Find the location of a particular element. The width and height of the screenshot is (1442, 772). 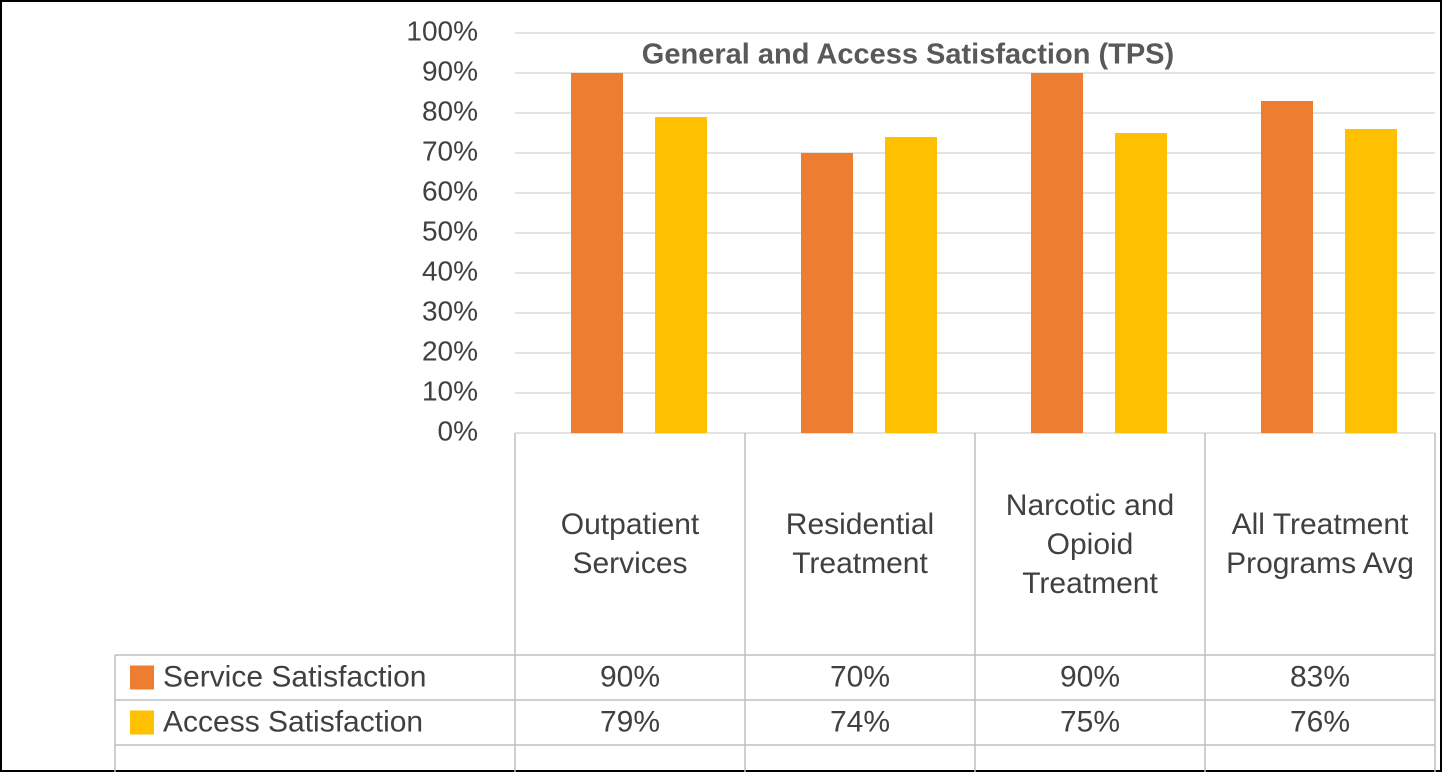

y-tick-label: 10% is located at coordinates (450, 390).